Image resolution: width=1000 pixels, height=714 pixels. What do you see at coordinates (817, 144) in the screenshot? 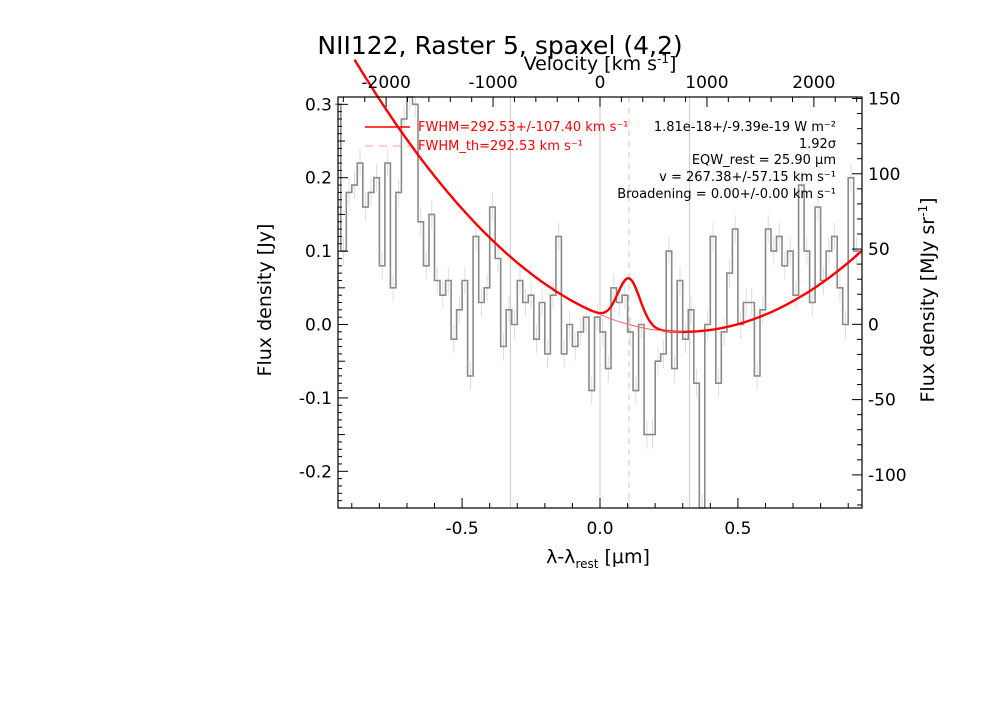
I see `annotation-sigma: 1.92σ` at bounding box center [817, 144].